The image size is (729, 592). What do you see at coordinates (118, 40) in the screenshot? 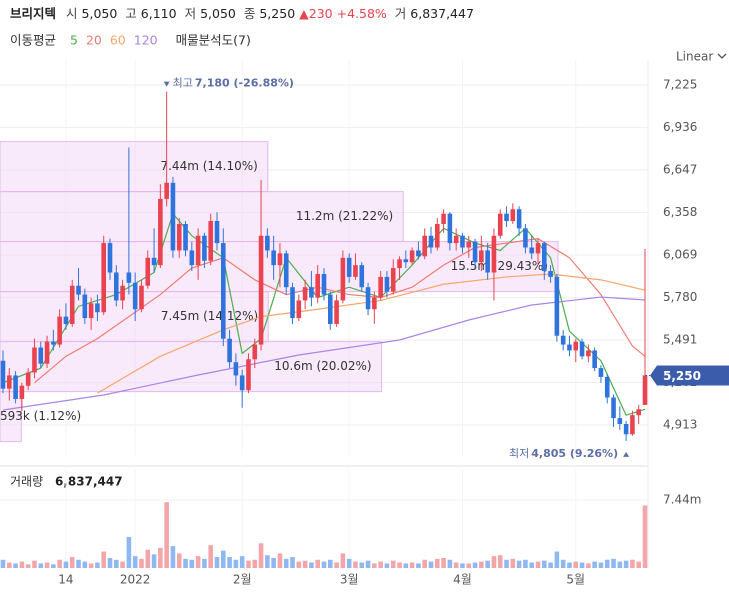
I see `legend-label: 60` at bounding box center [118, 40].